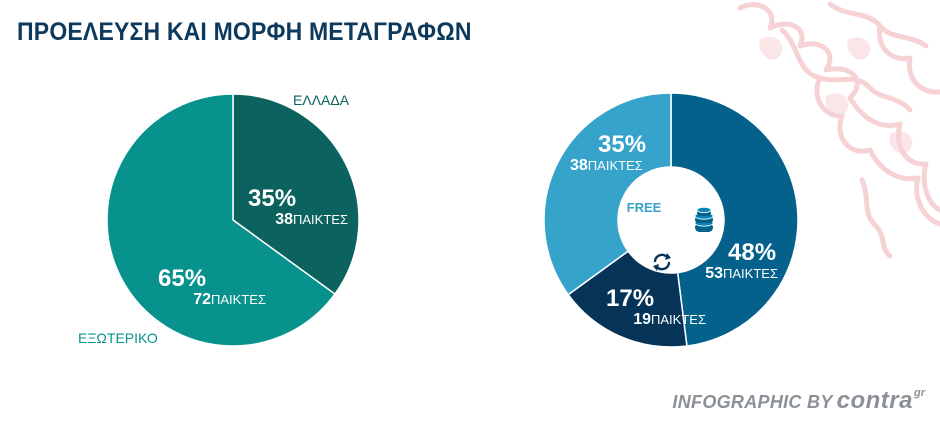 The height and width of the screenshot is (425, 940). Describe the element at coordinates (919, 393) in the screenshot. I see `brand-suffix: gr` at that location.